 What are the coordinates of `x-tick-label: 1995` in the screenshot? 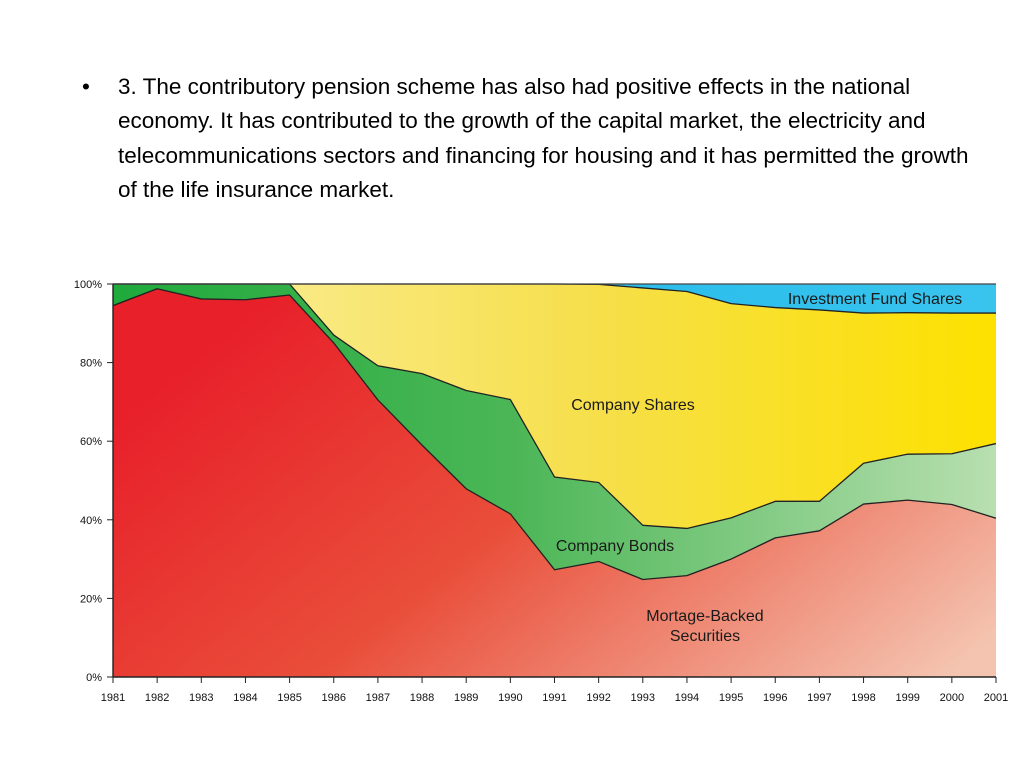 It's located at (731, 698).